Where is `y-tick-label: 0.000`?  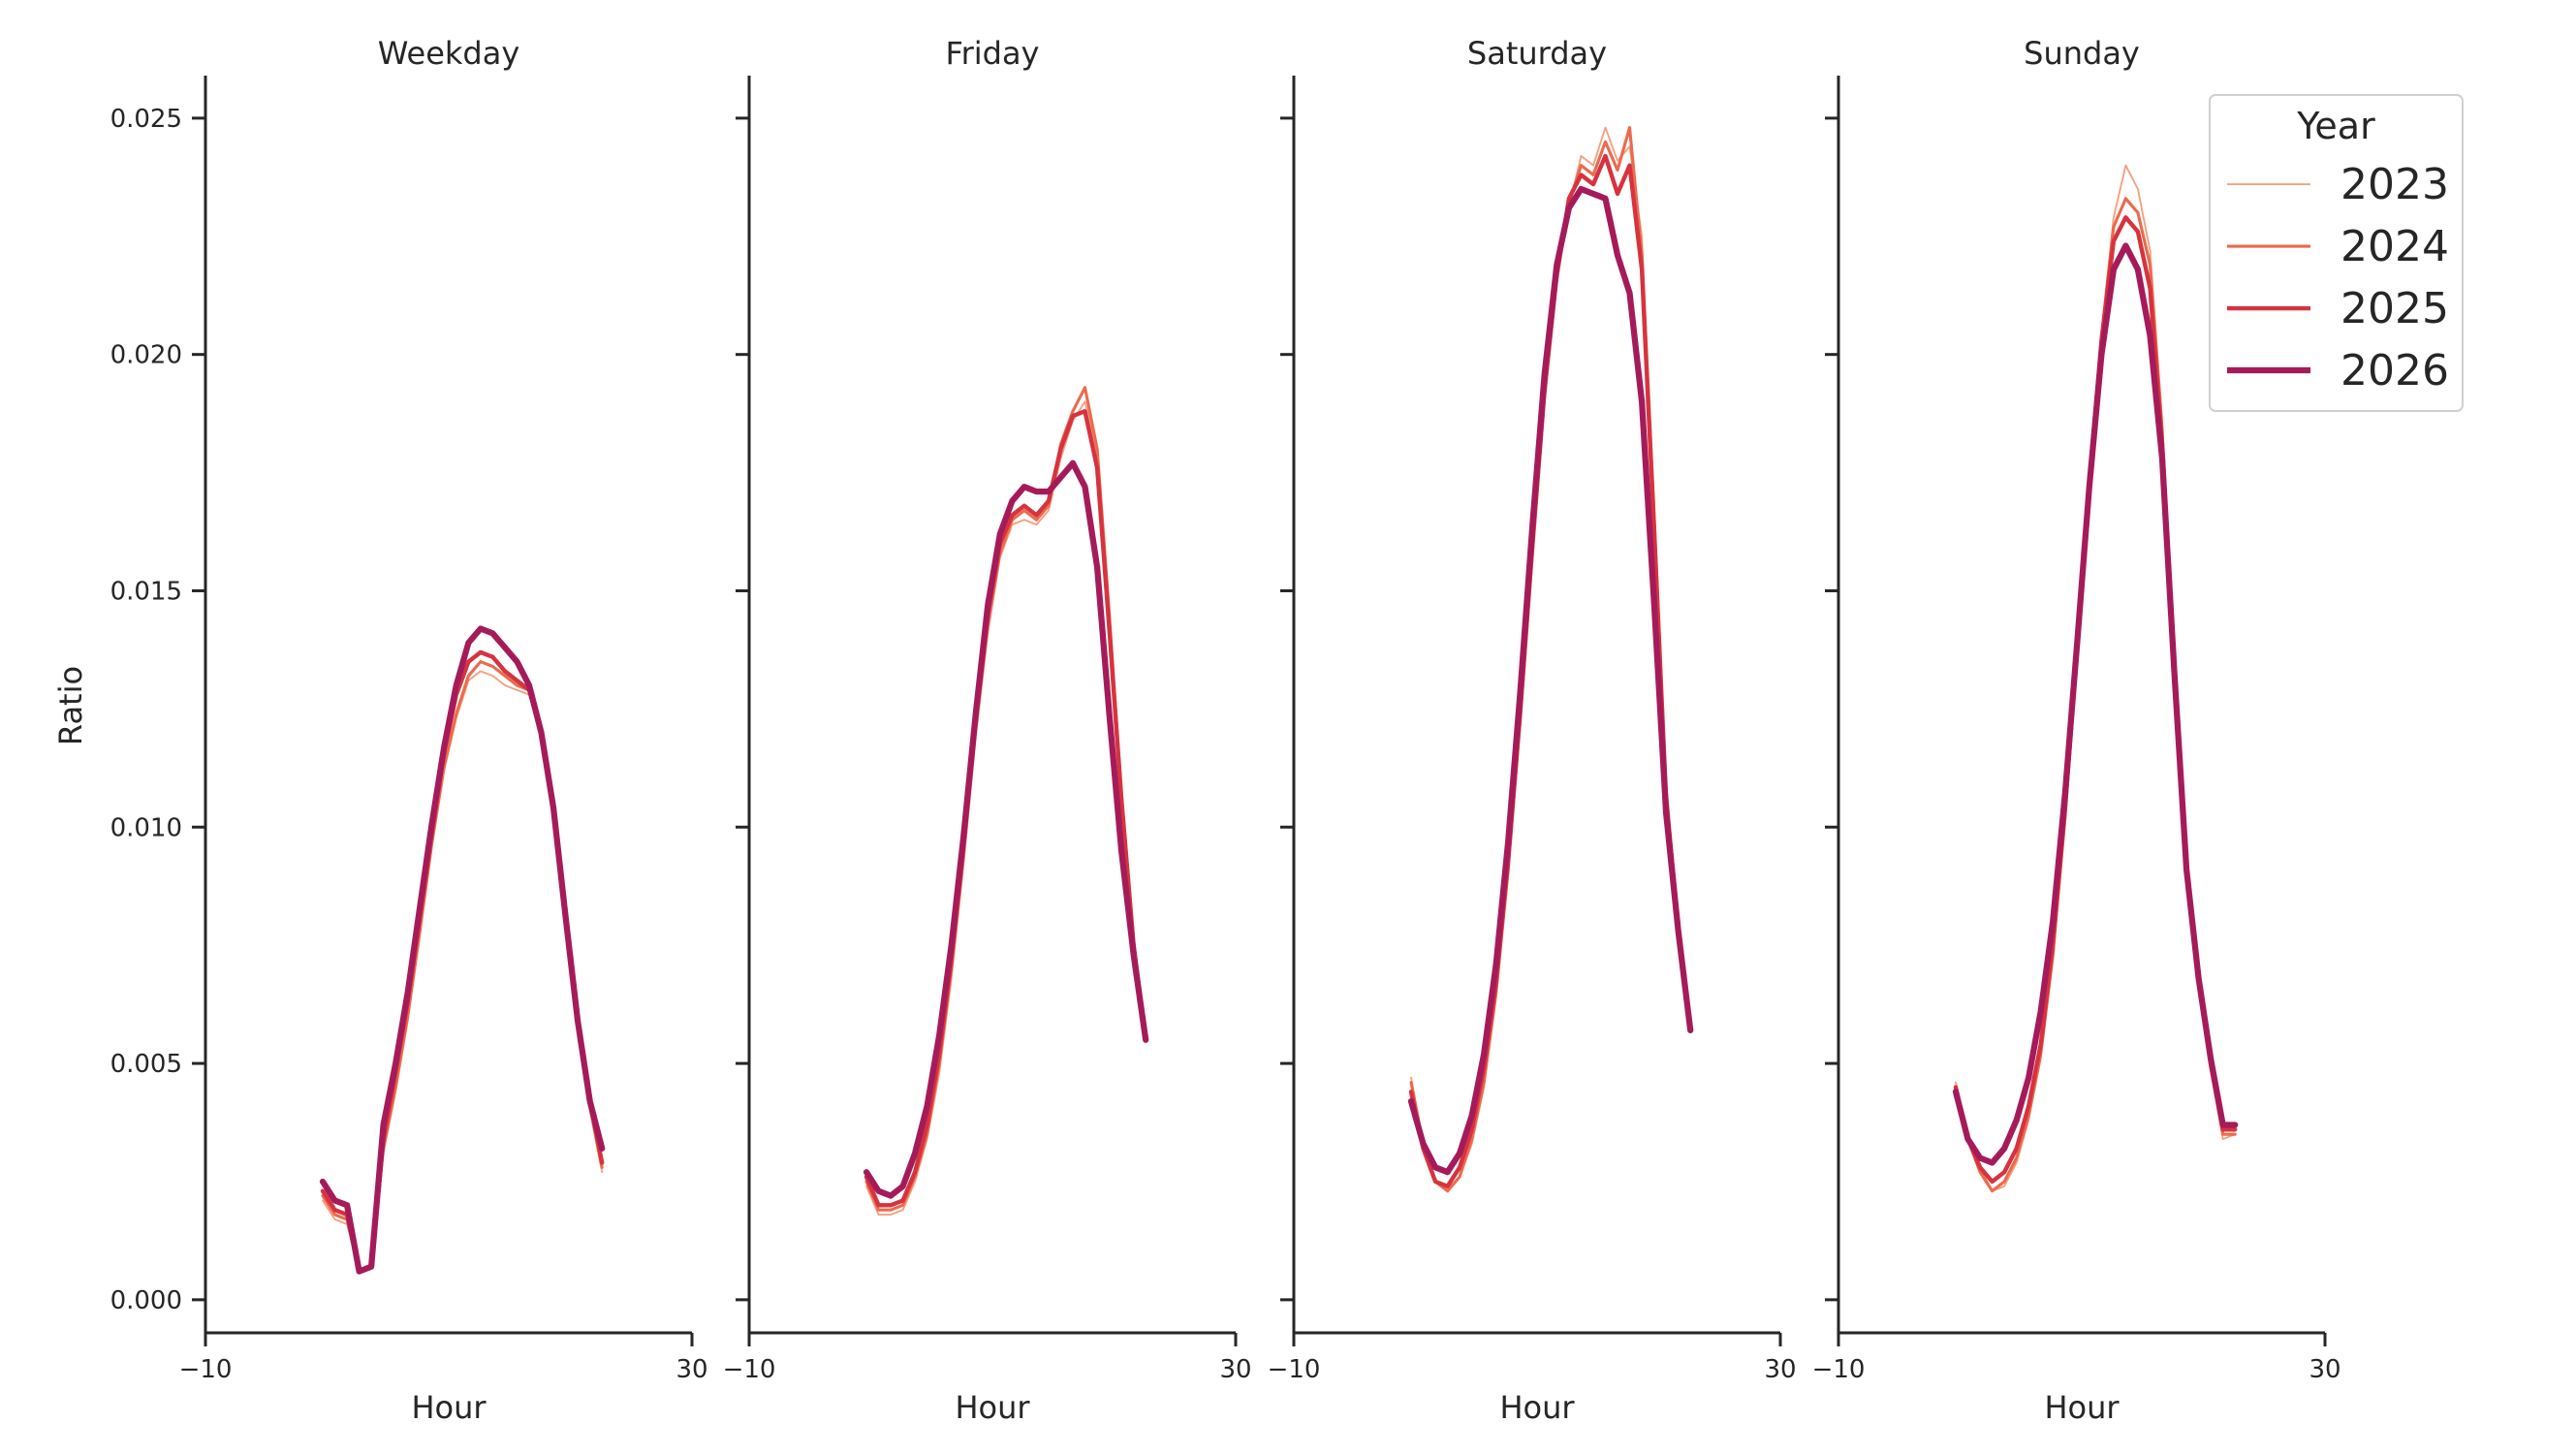 y-tick-label: 0.000 is located at coordinates (146, 1300).